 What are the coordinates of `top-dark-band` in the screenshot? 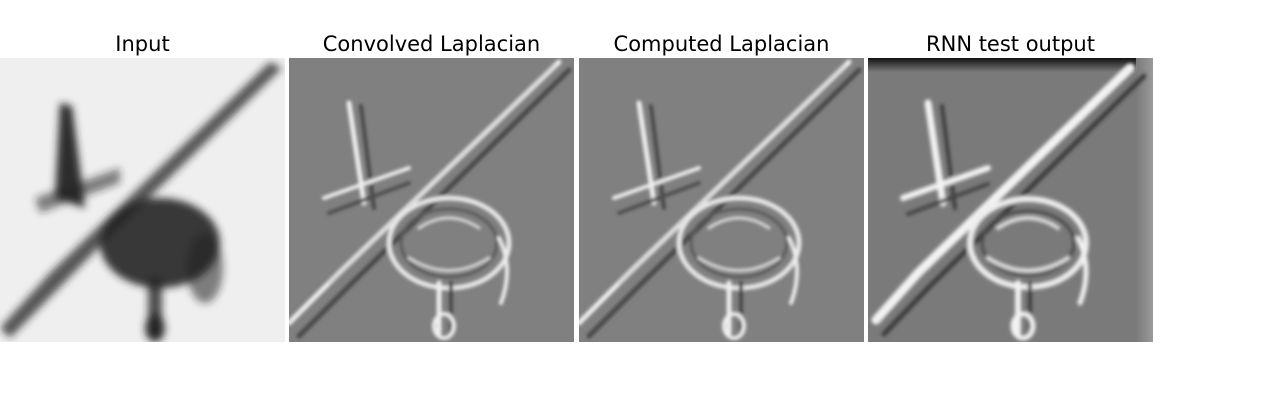 It's located at (1010, 65).